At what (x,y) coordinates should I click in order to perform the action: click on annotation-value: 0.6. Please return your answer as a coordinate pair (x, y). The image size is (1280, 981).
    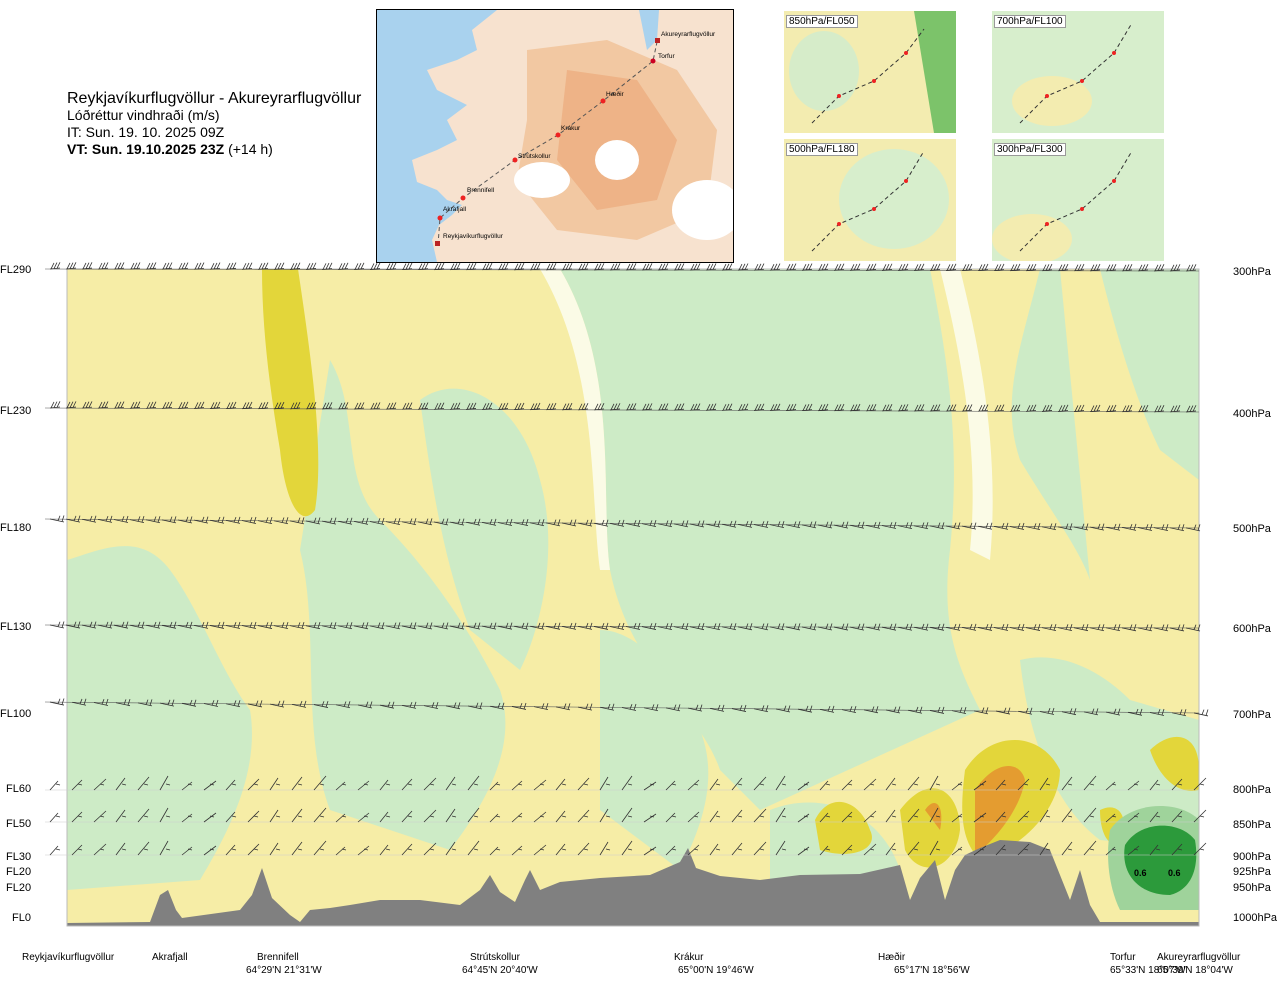
    Looking at the image, I should click on (1174, 873).